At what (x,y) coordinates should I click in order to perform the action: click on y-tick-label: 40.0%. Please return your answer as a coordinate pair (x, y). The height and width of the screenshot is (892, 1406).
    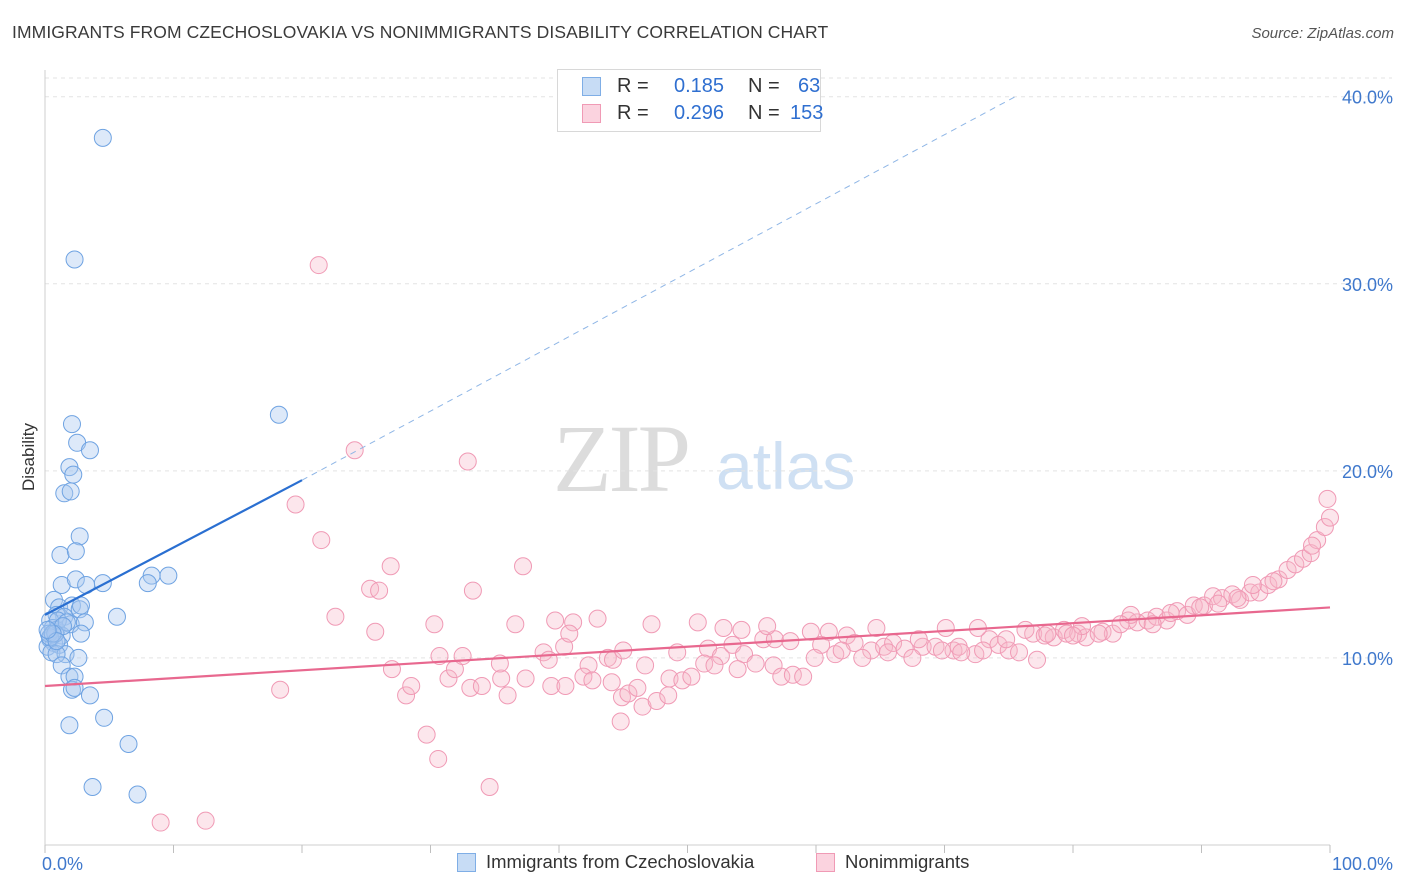
    Looking at the image, I should click on (1367, 98).